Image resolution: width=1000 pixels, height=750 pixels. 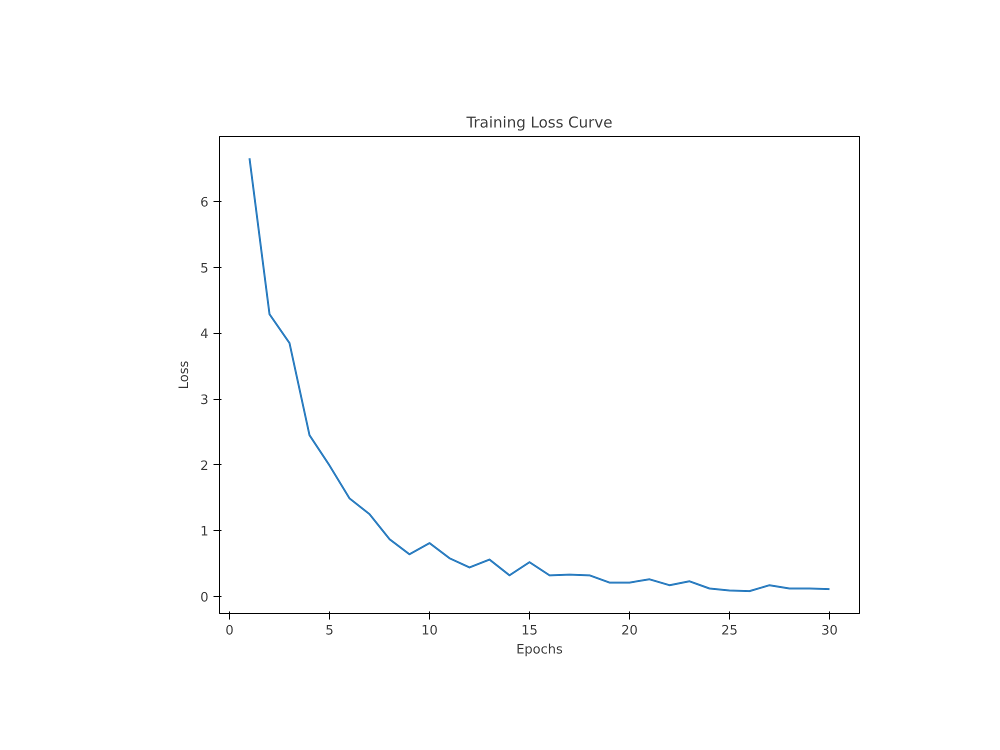 I want to click on x-tick-label: 0, so click(x=229, y=631).